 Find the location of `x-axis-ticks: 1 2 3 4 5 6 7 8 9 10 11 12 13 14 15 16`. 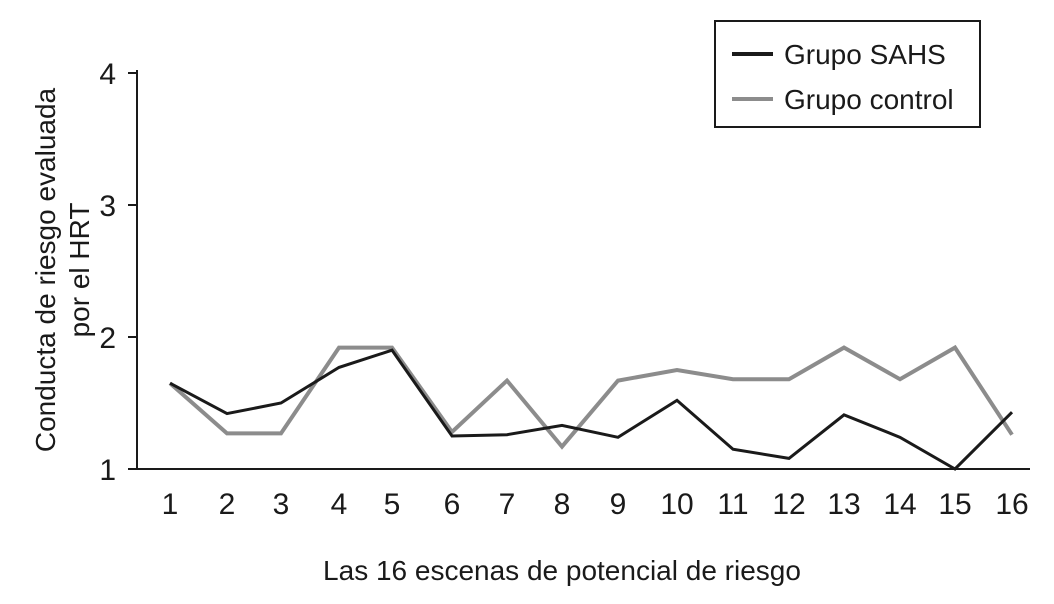

x-axis-ticks: 1 2 3 4 5 6 7 8 9 10 11 12 13 14 15 16 is located at coordinates (595, 504).